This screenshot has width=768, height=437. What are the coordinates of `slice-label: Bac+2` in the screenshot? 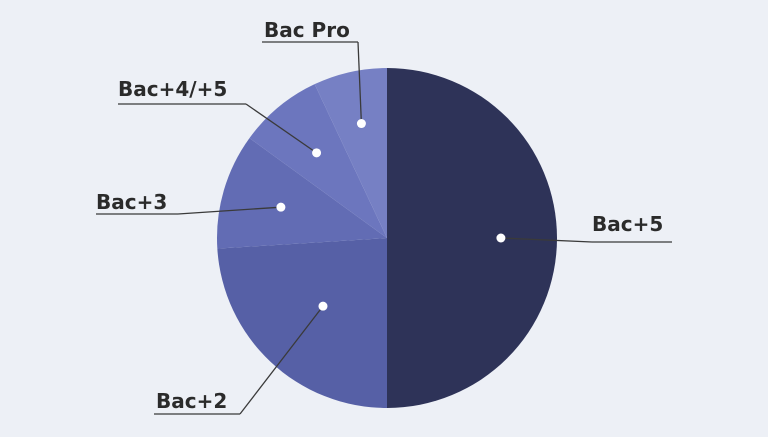 It's located at (191, 401).